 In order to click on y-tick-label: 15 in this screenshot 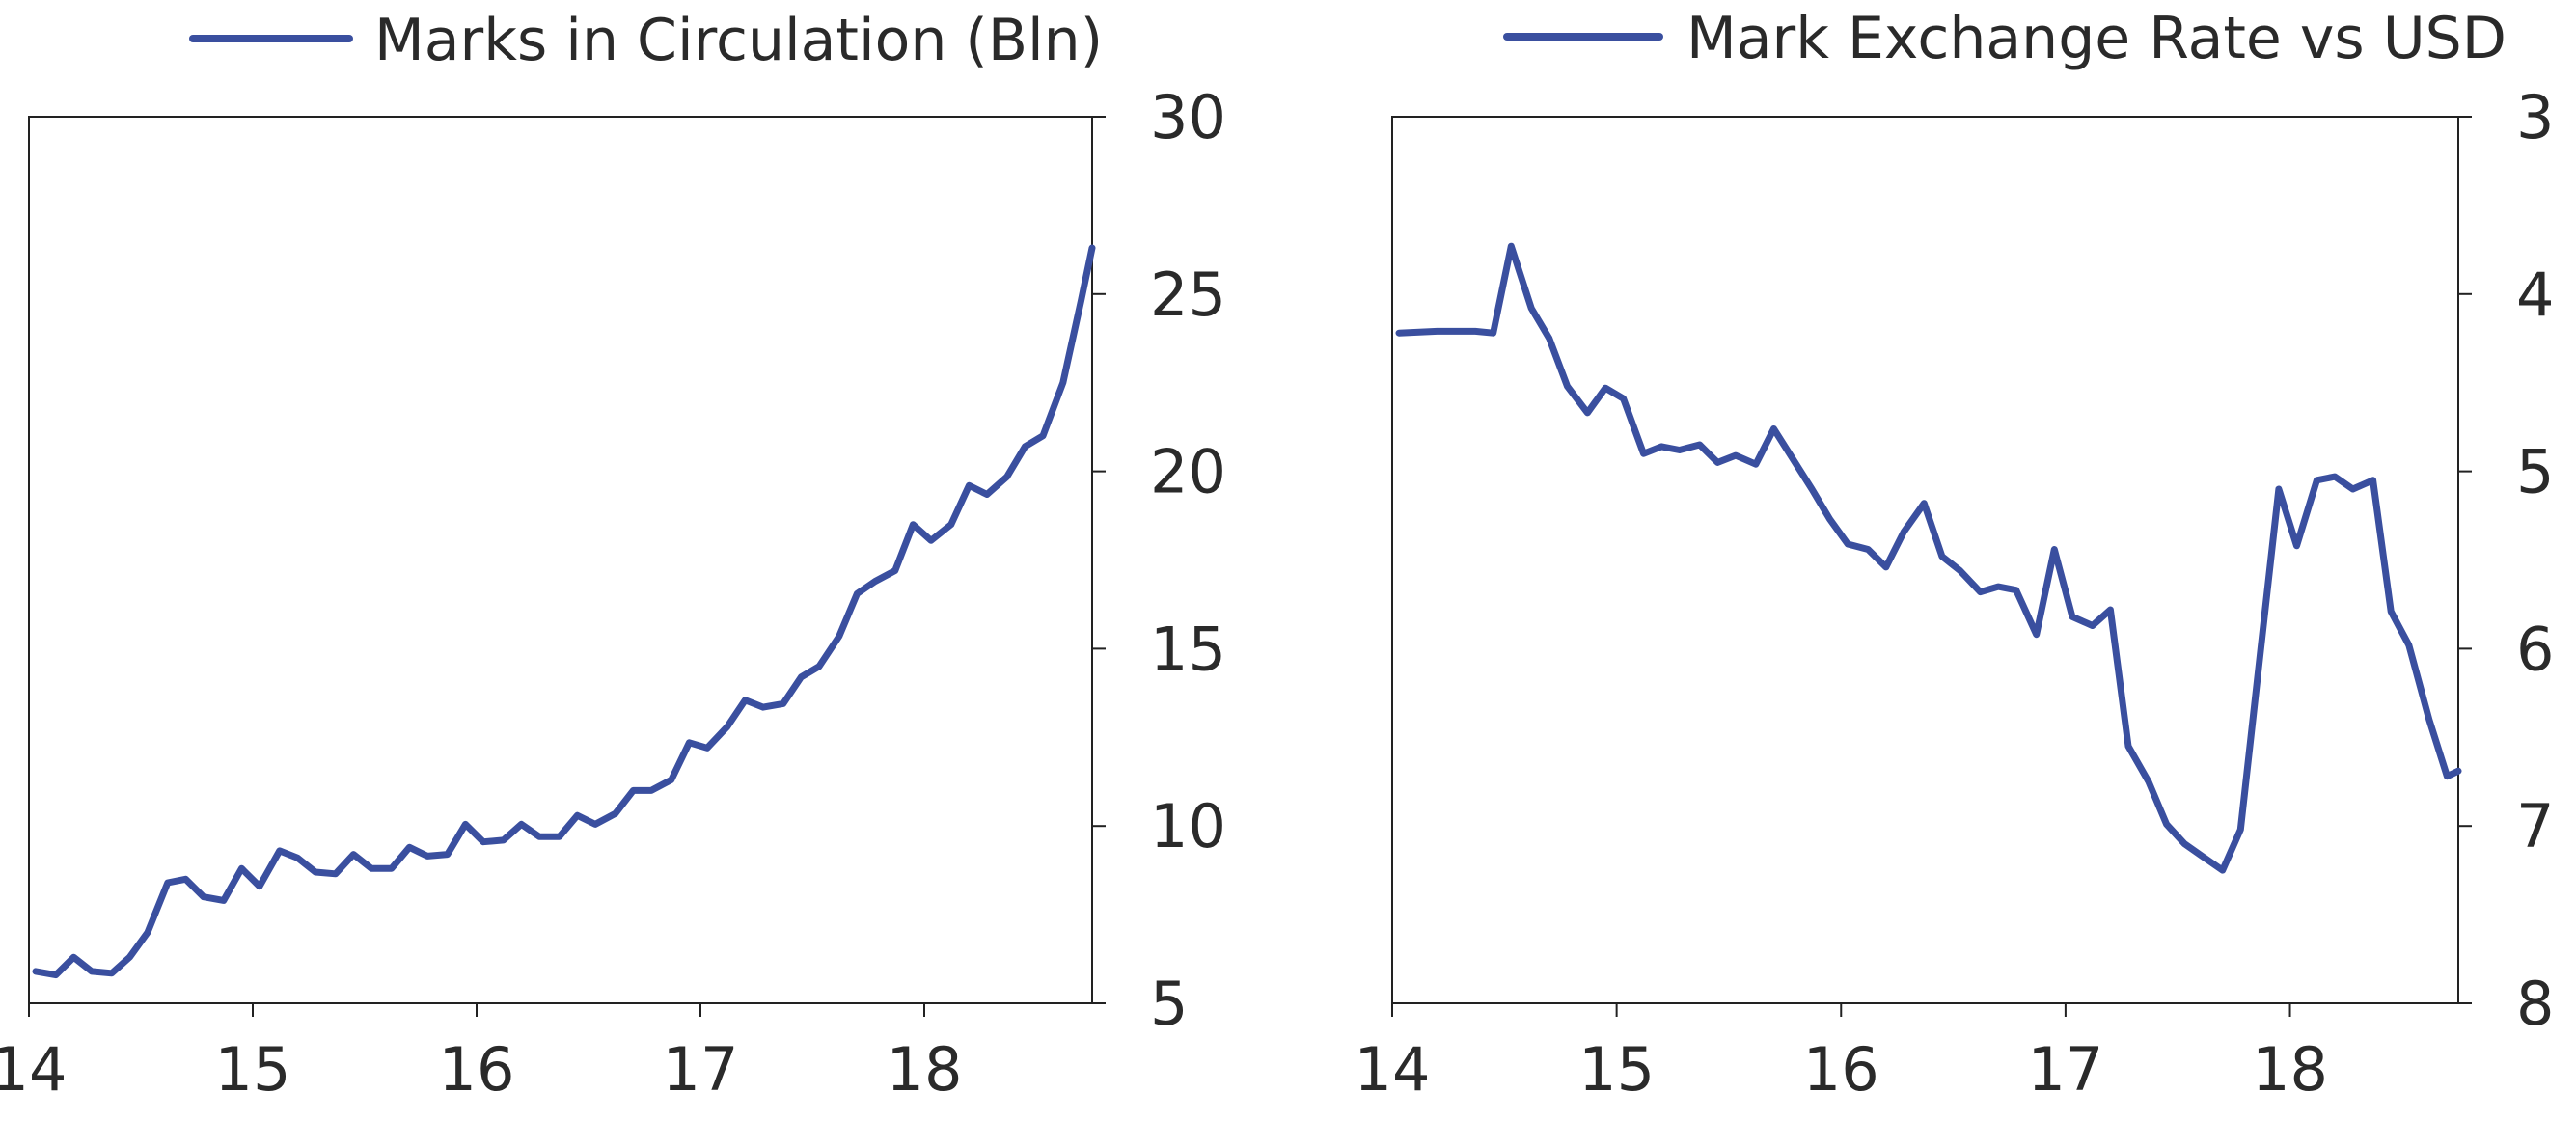, I will do `click(1188, 649)`.